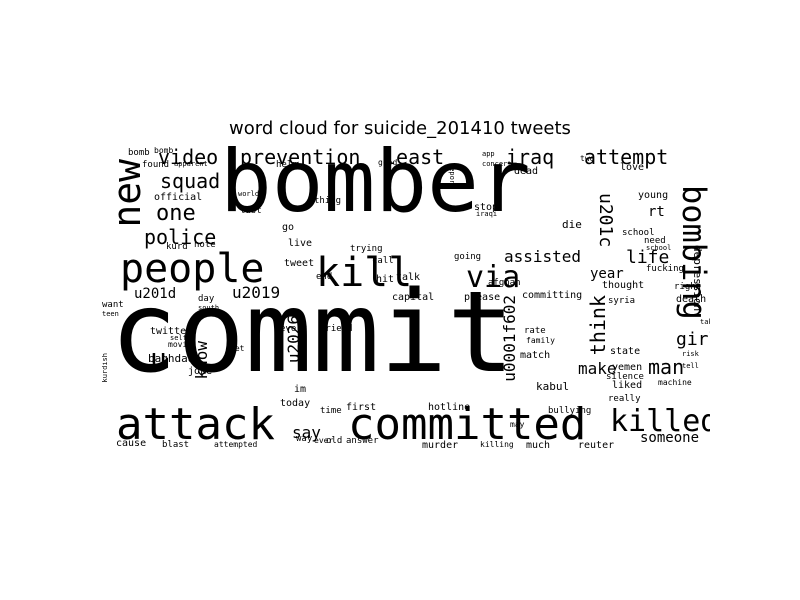  Describe the element at coordinates (155, 294) in the screenshot. I see `word: u201d` at that location.